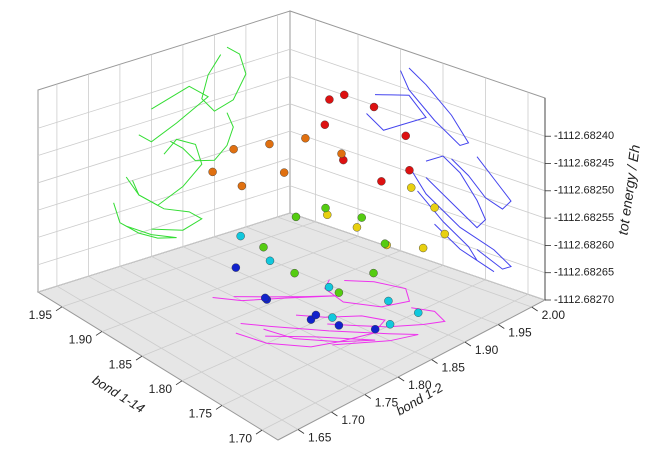 The width and height of the screenshot is (650, 465). What do you see at coordinates (628, 189) in the screenshot?
I see `z-axis-label: tot energy / Eh` at bounding box center [628, 189].